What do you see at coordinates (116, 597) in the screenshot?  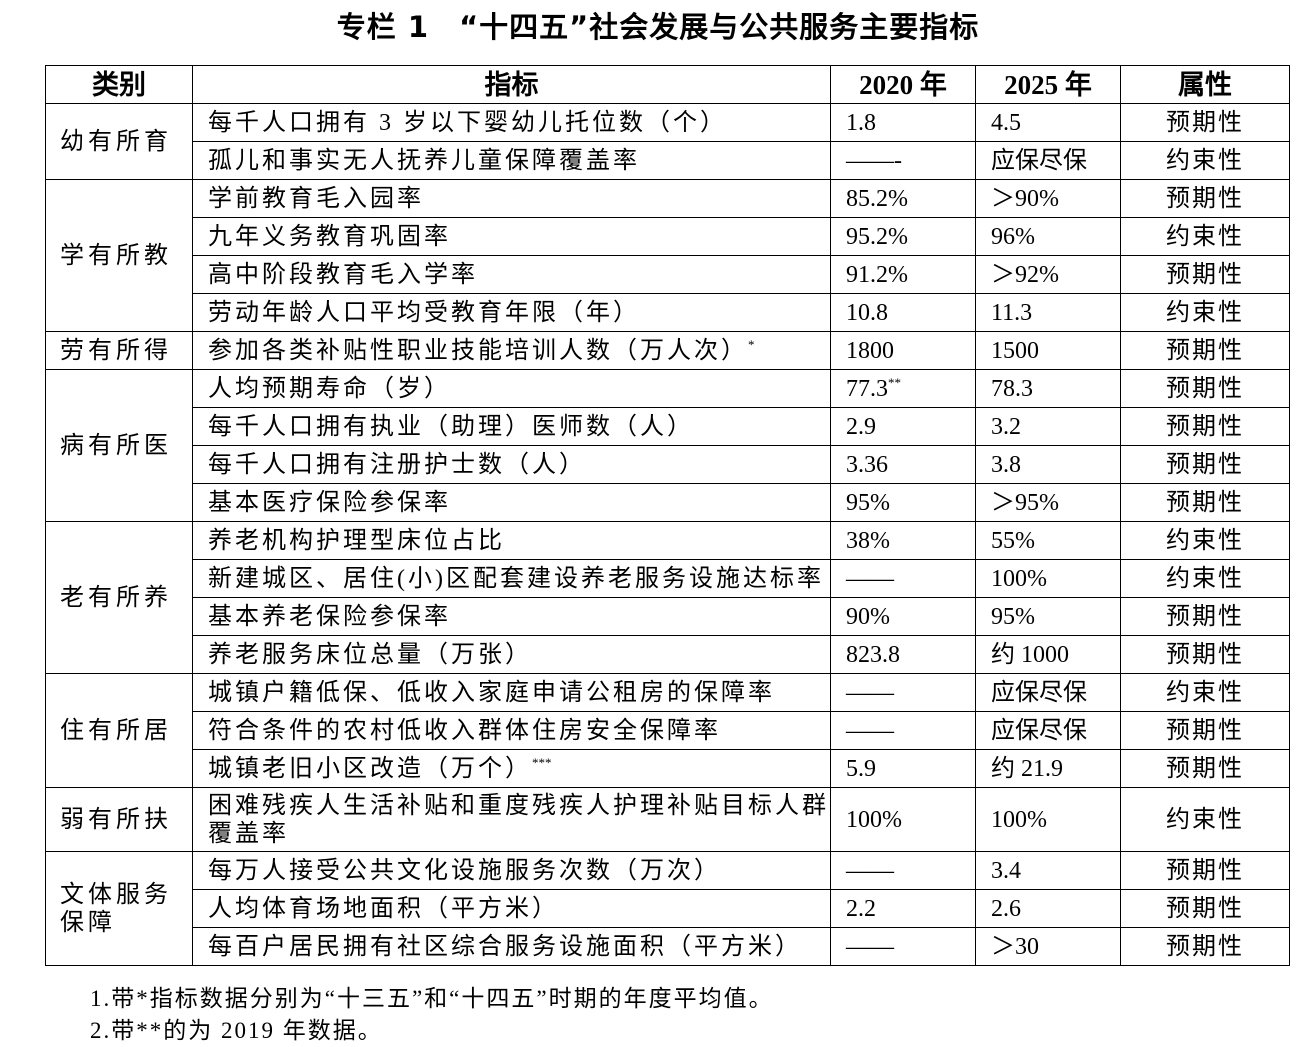 I see `category-cell-text: 老有所养` at bounding box center [116, 597].